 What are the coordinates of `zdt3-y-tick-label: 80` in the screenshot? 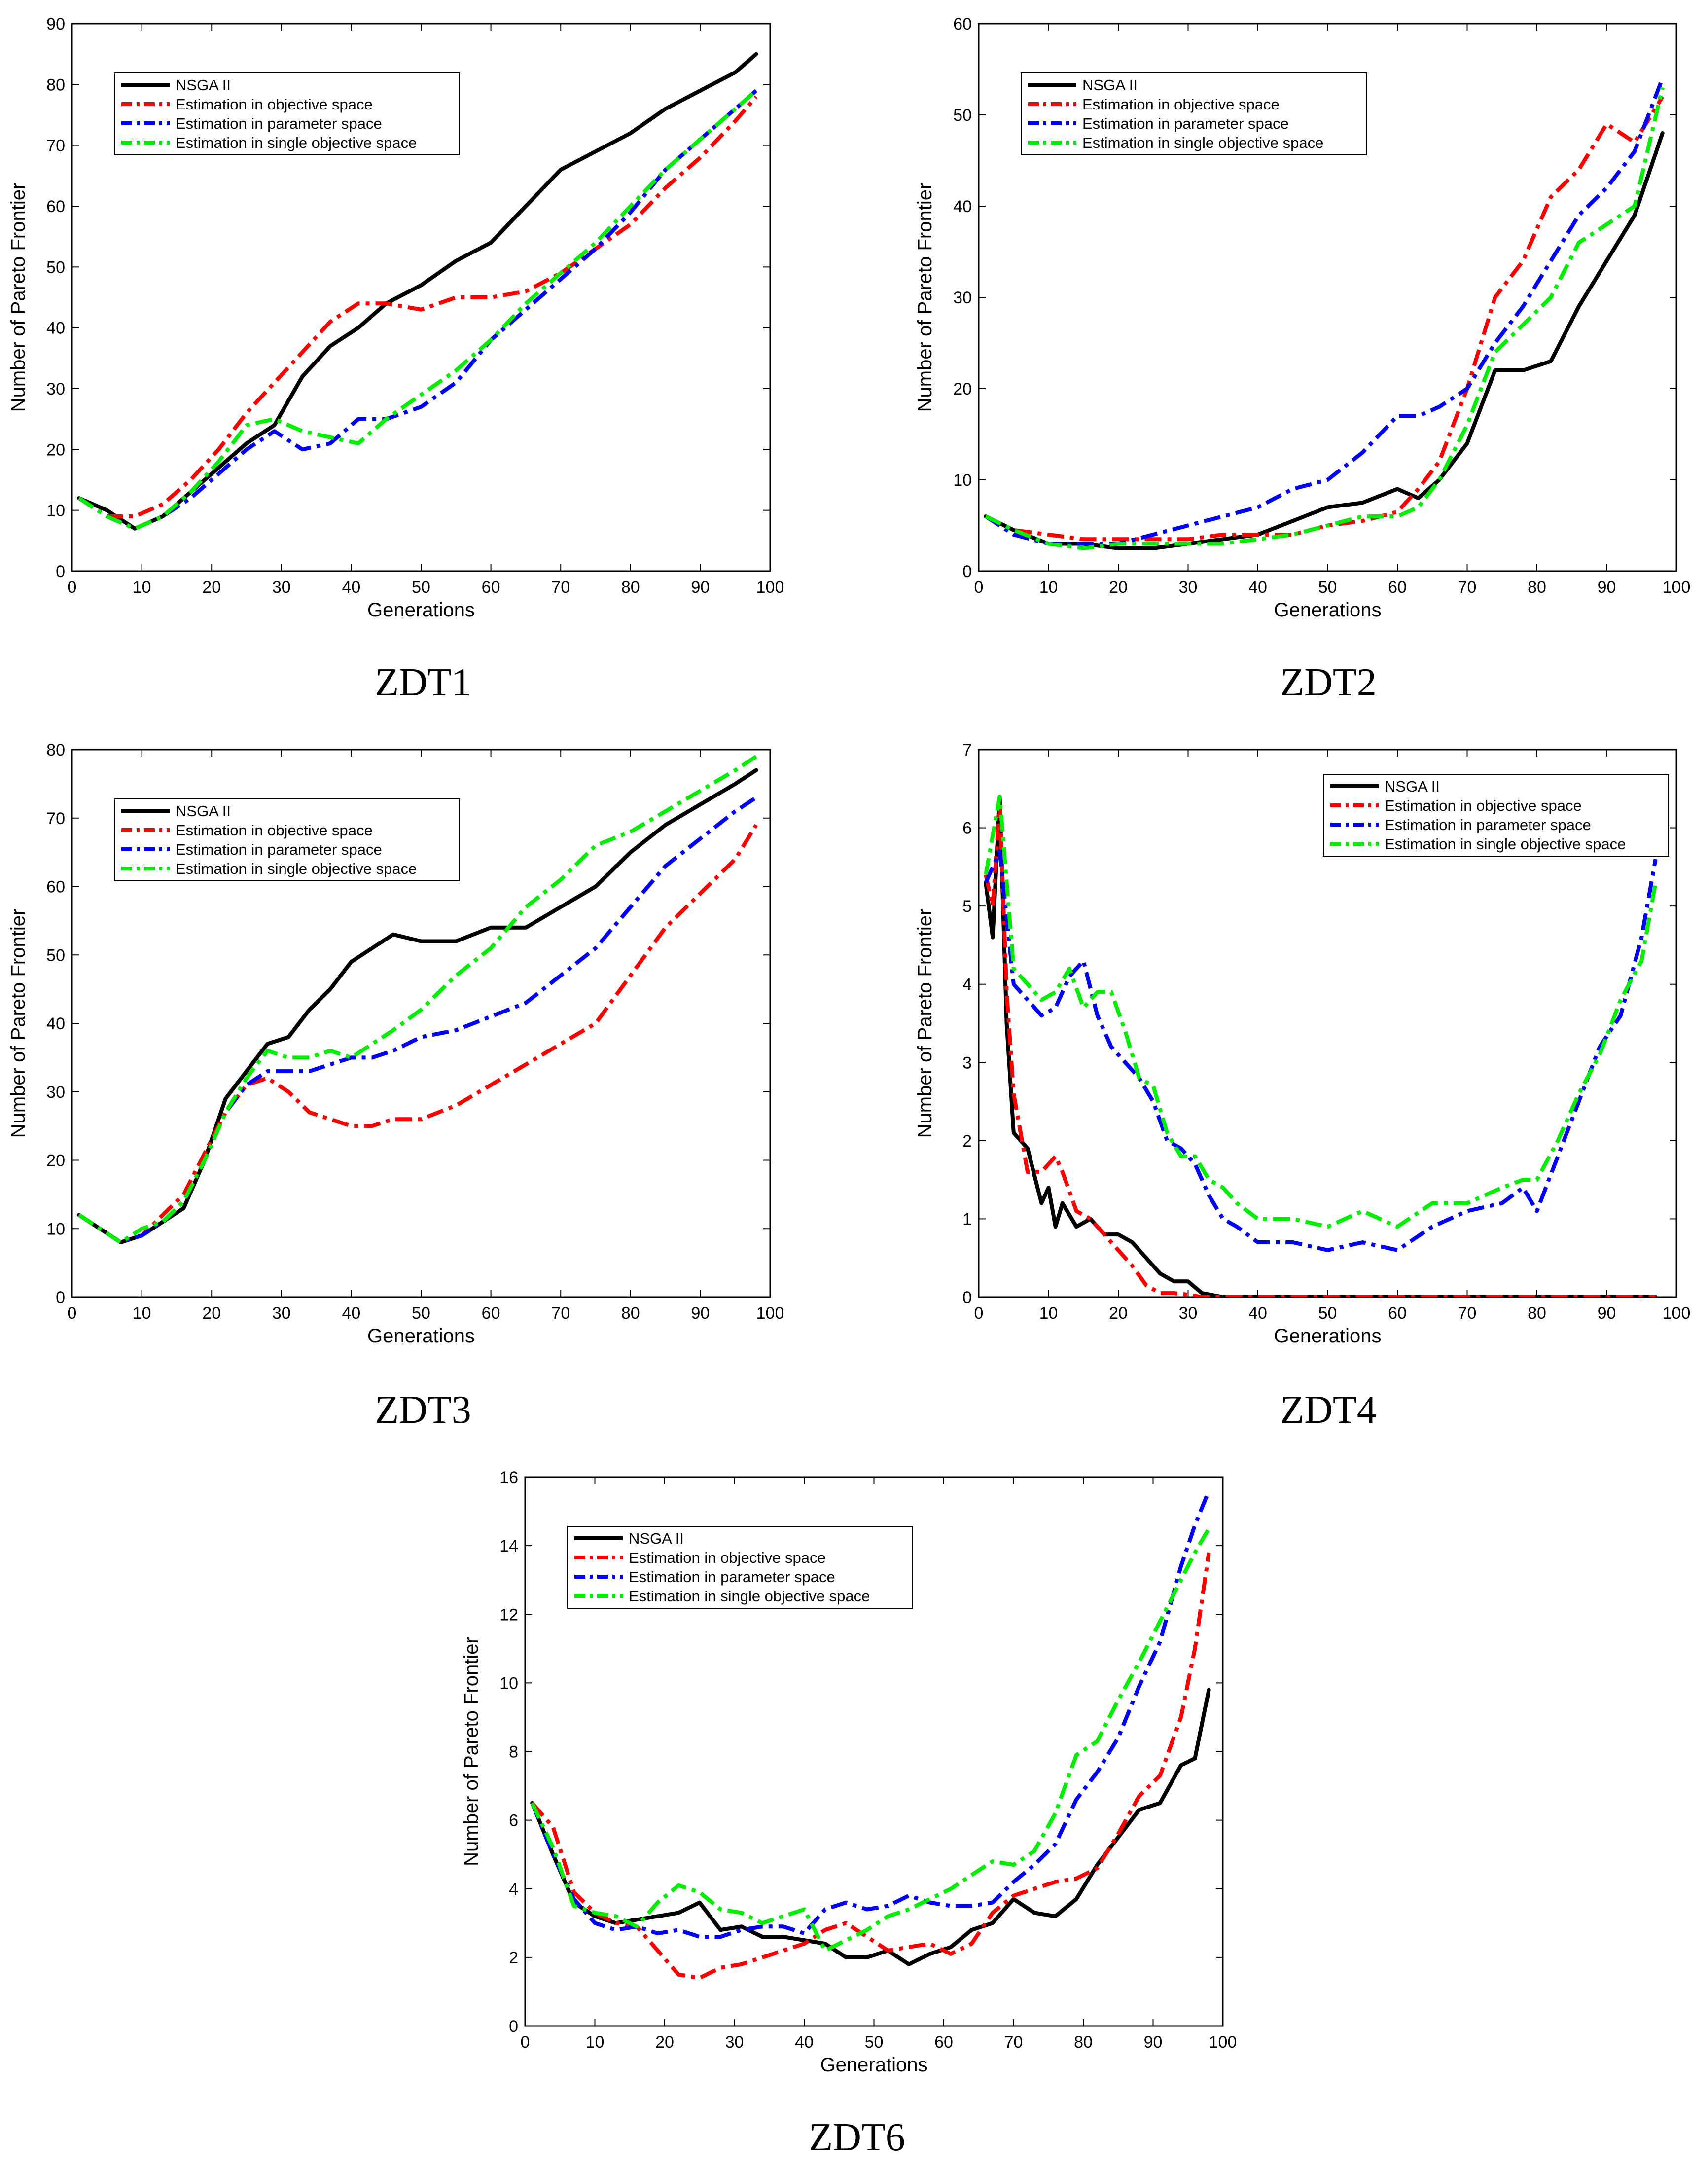 It's located at (55, 751).